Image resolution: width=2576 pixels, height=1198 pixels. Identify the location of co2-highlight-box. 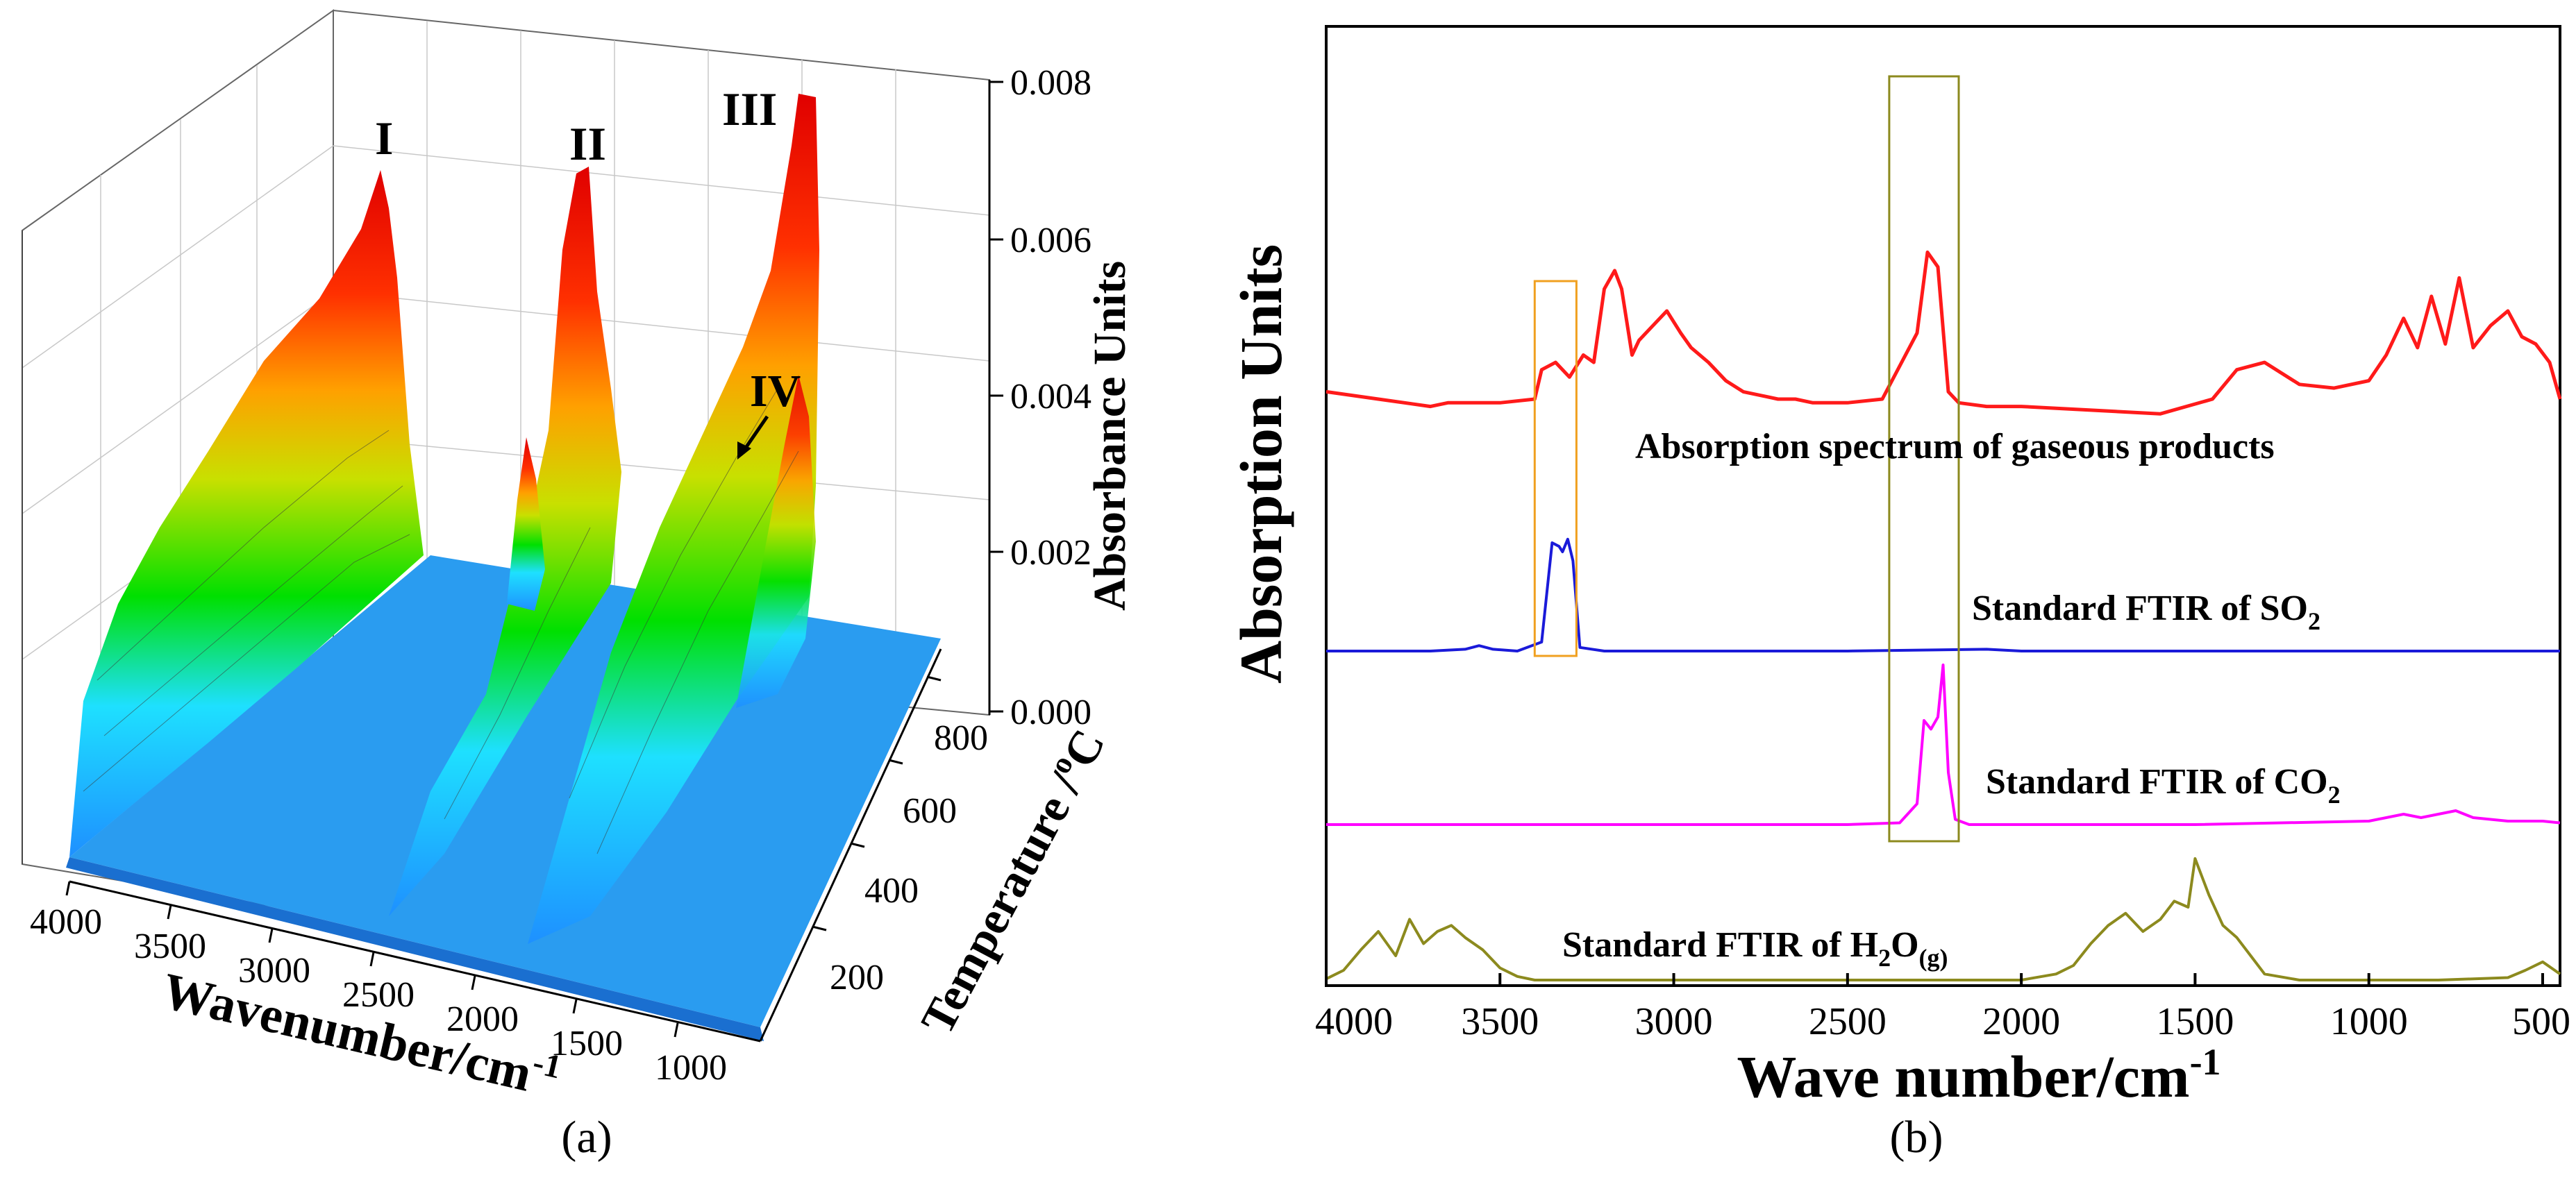
(1924, 459).